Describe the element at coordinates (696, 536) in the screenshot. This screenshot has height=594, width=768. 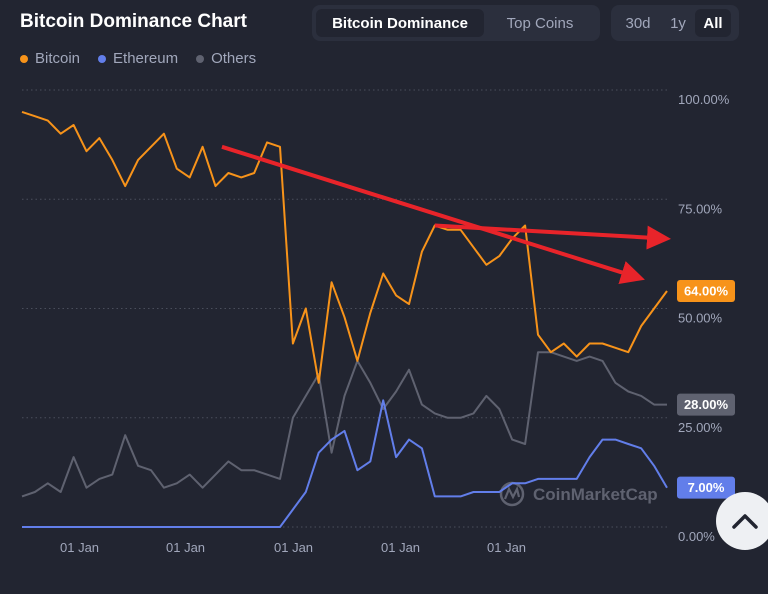
I see `y-tick-label: 0.00%` at that location.